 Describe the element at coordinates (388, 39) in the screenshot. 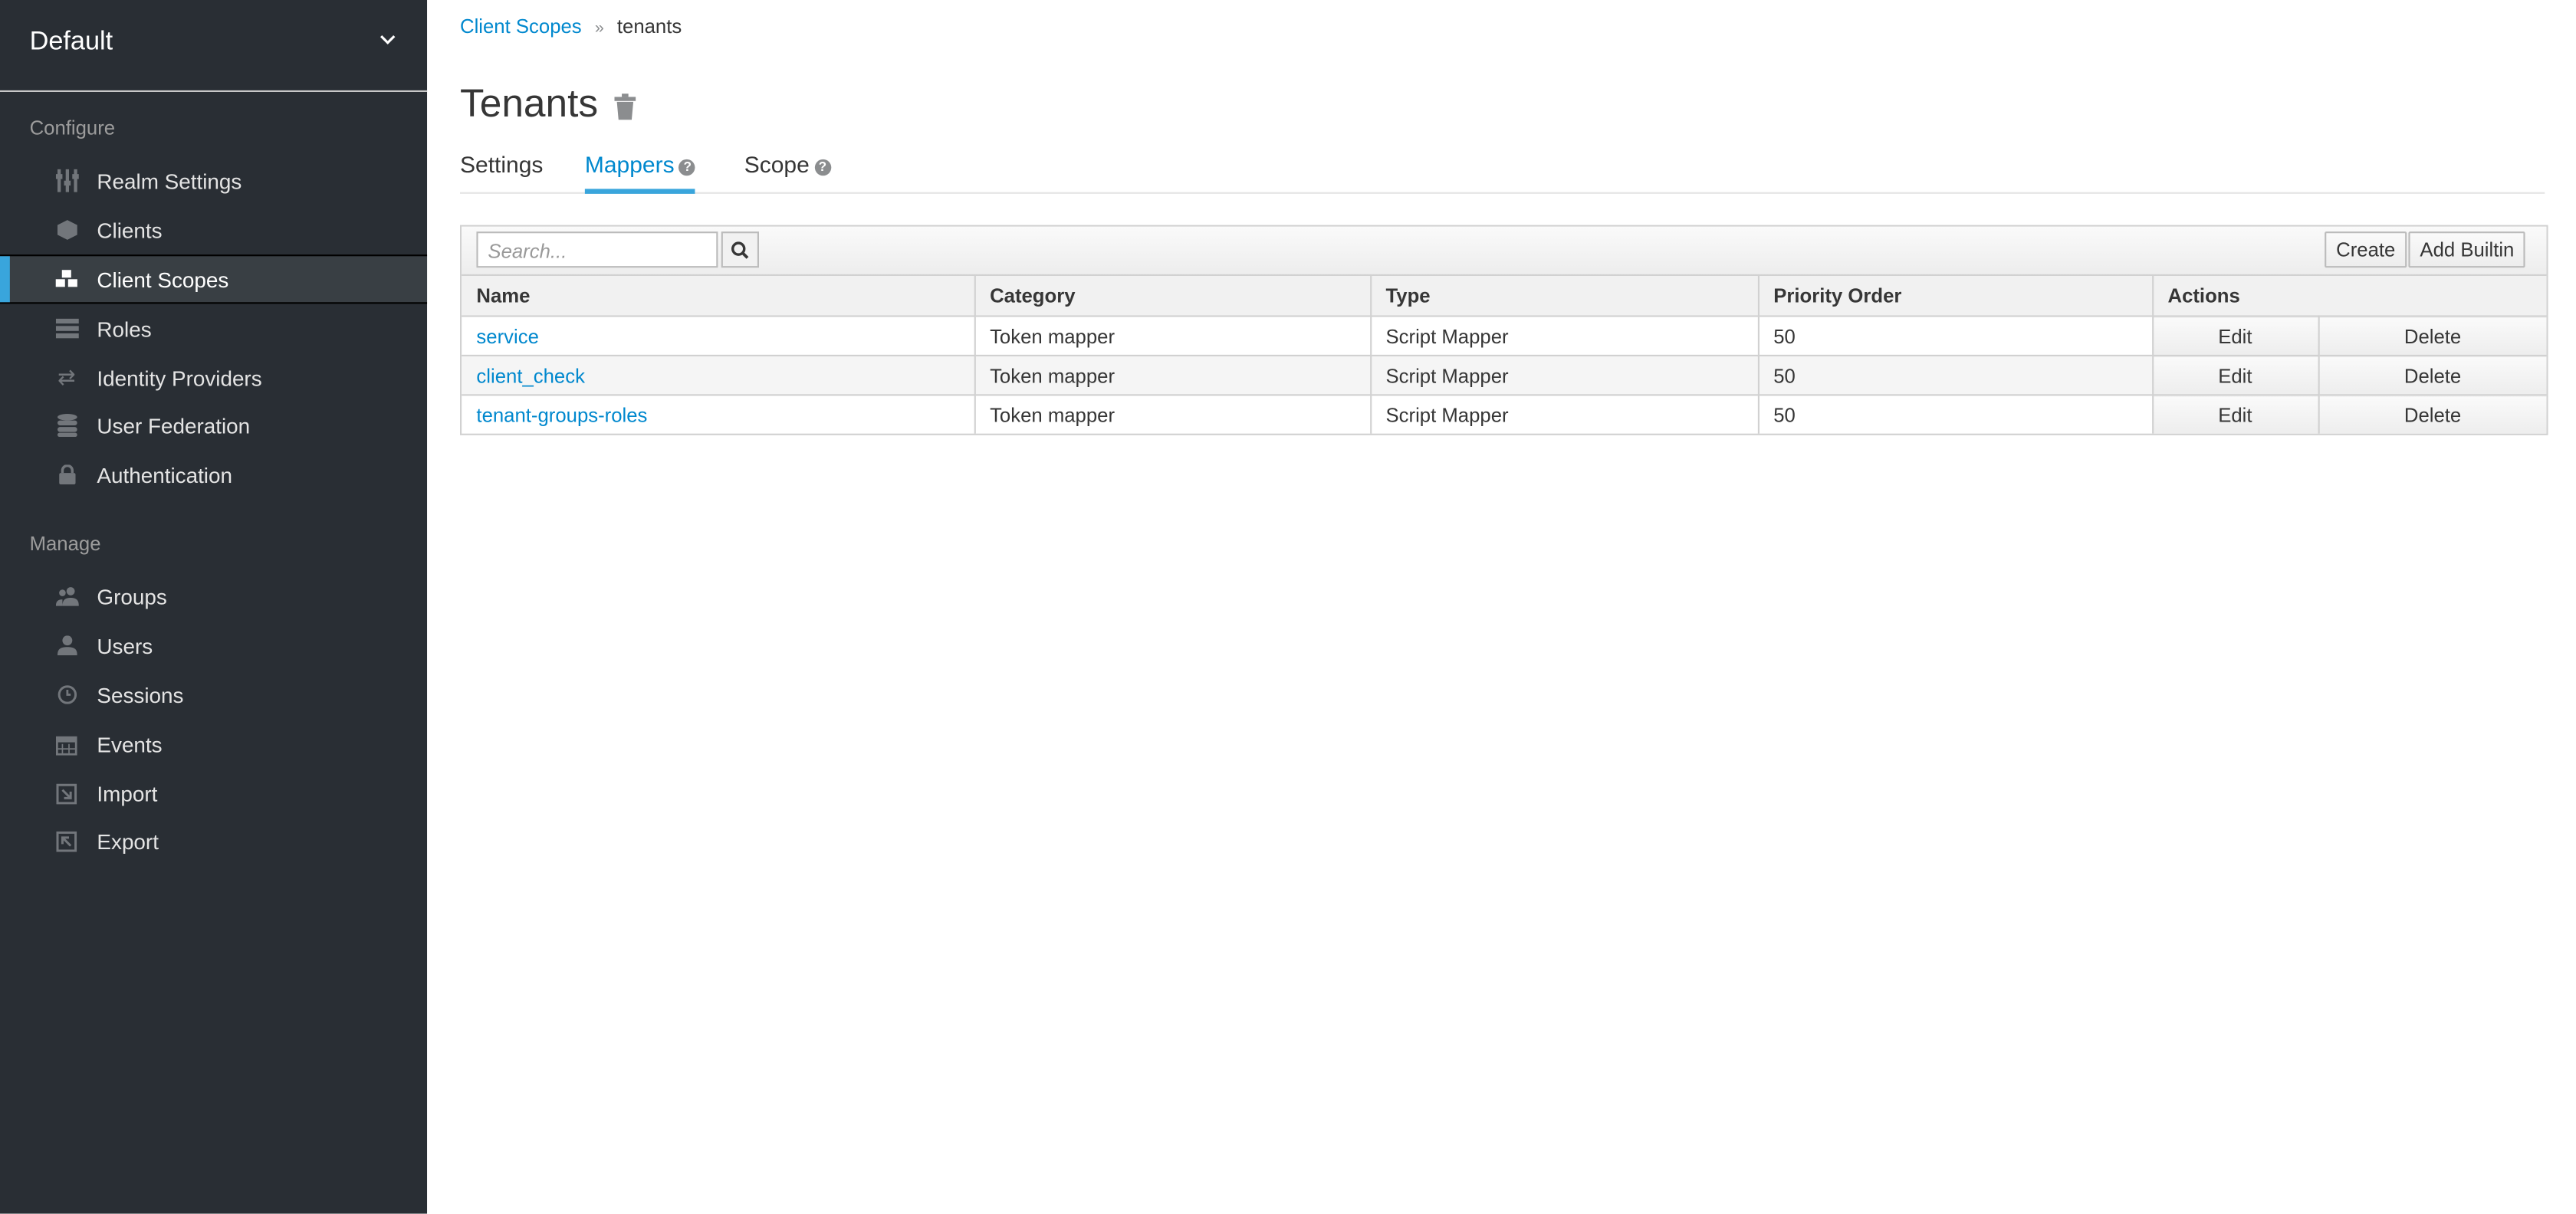

I see `chevron-down-icon` at that location.